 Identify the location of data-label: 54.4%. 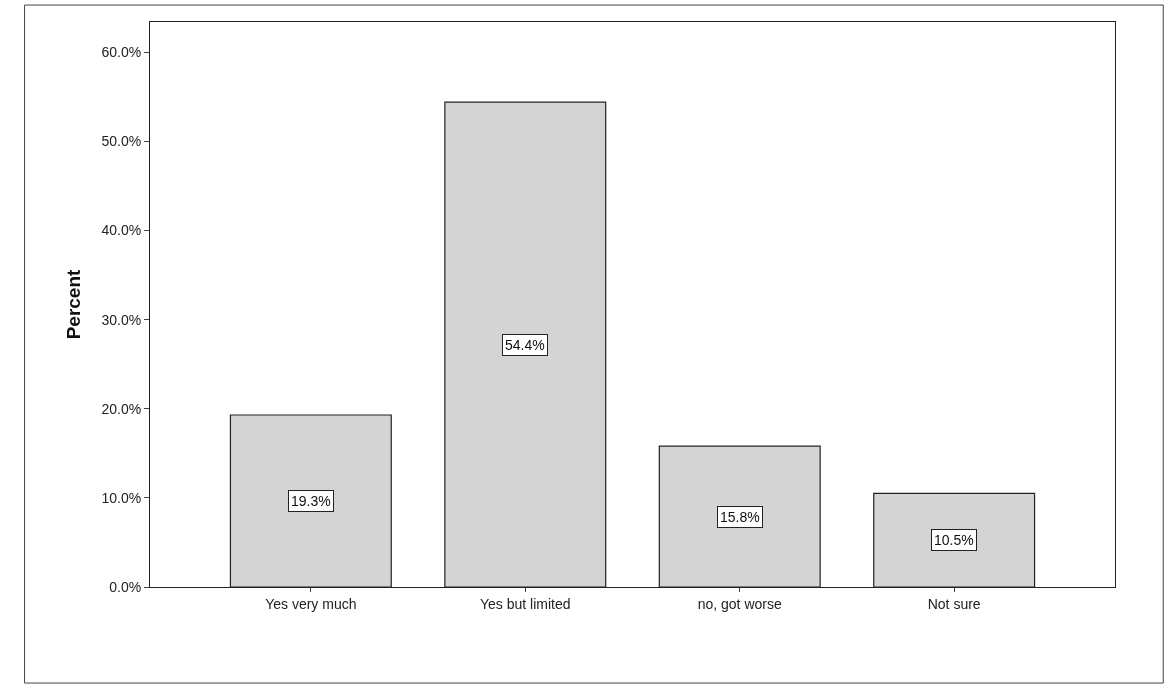
(525, 345).